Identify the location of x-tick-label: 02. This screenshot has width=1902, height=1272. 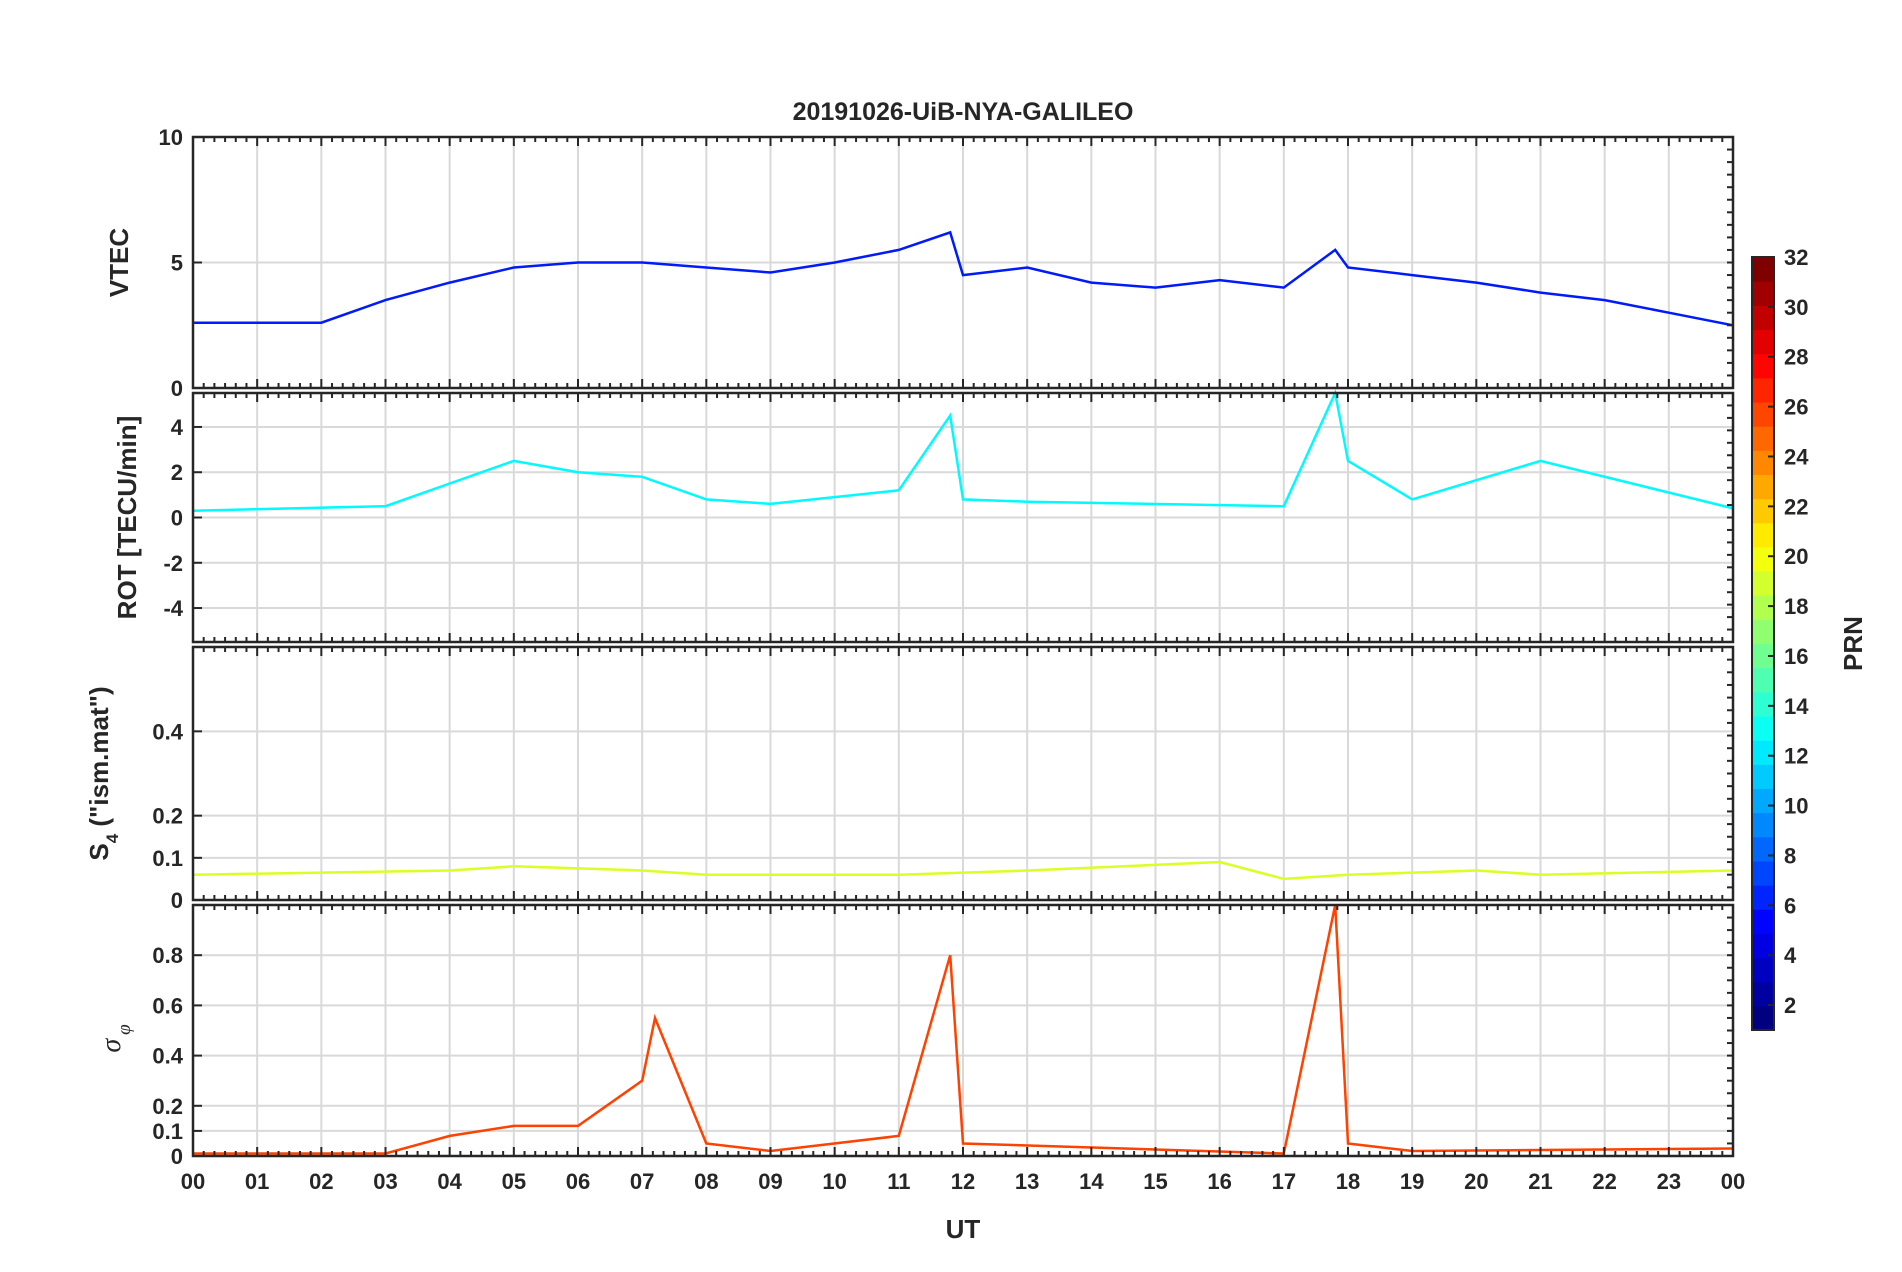
(321, 1181).